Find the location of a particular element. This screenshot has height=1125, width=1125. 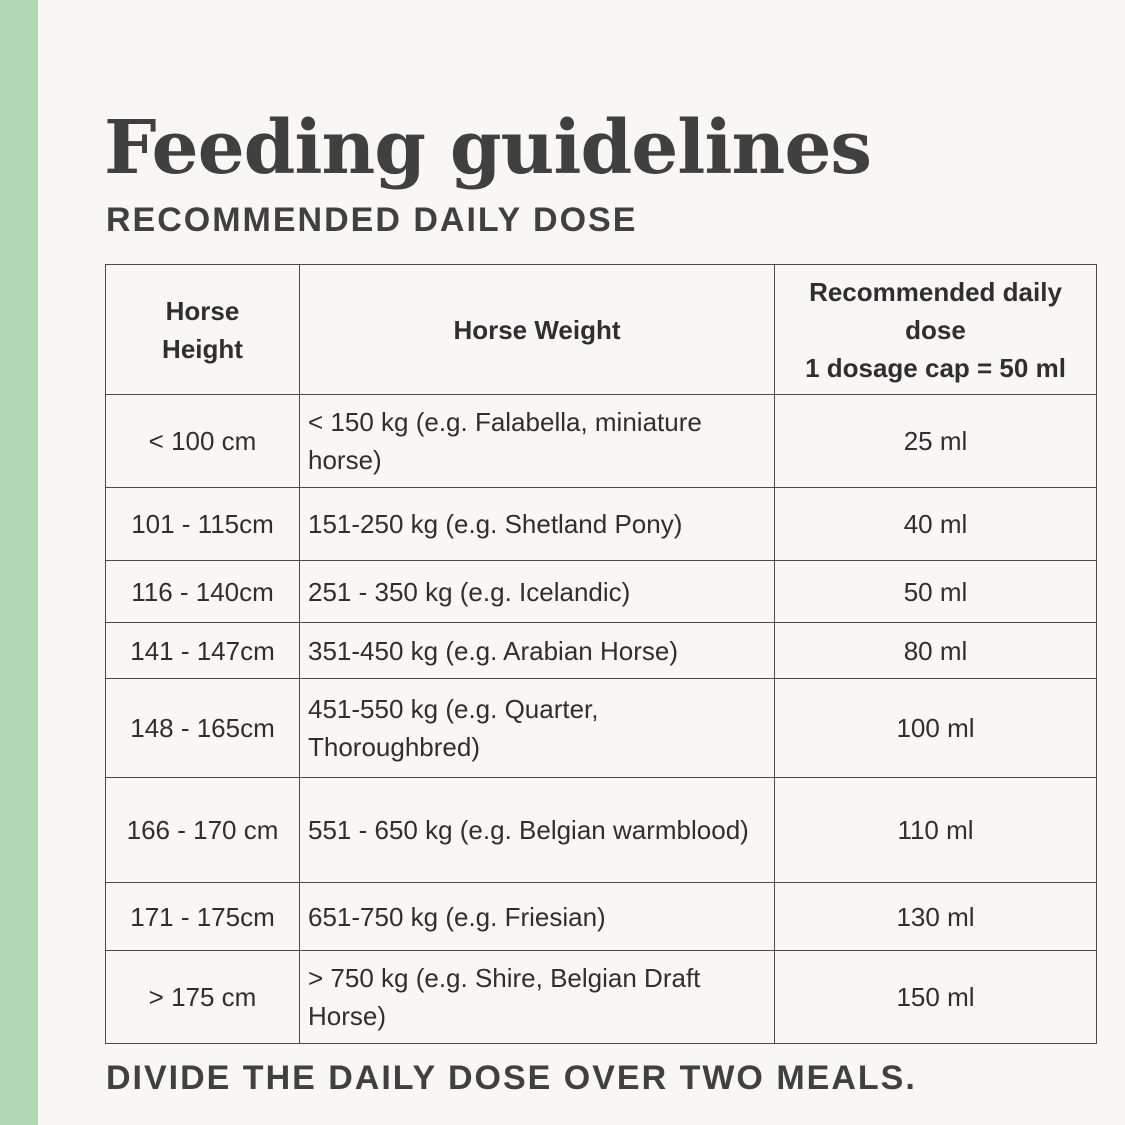

cell-dose: 40 ml is located at coordinates (935, 524).